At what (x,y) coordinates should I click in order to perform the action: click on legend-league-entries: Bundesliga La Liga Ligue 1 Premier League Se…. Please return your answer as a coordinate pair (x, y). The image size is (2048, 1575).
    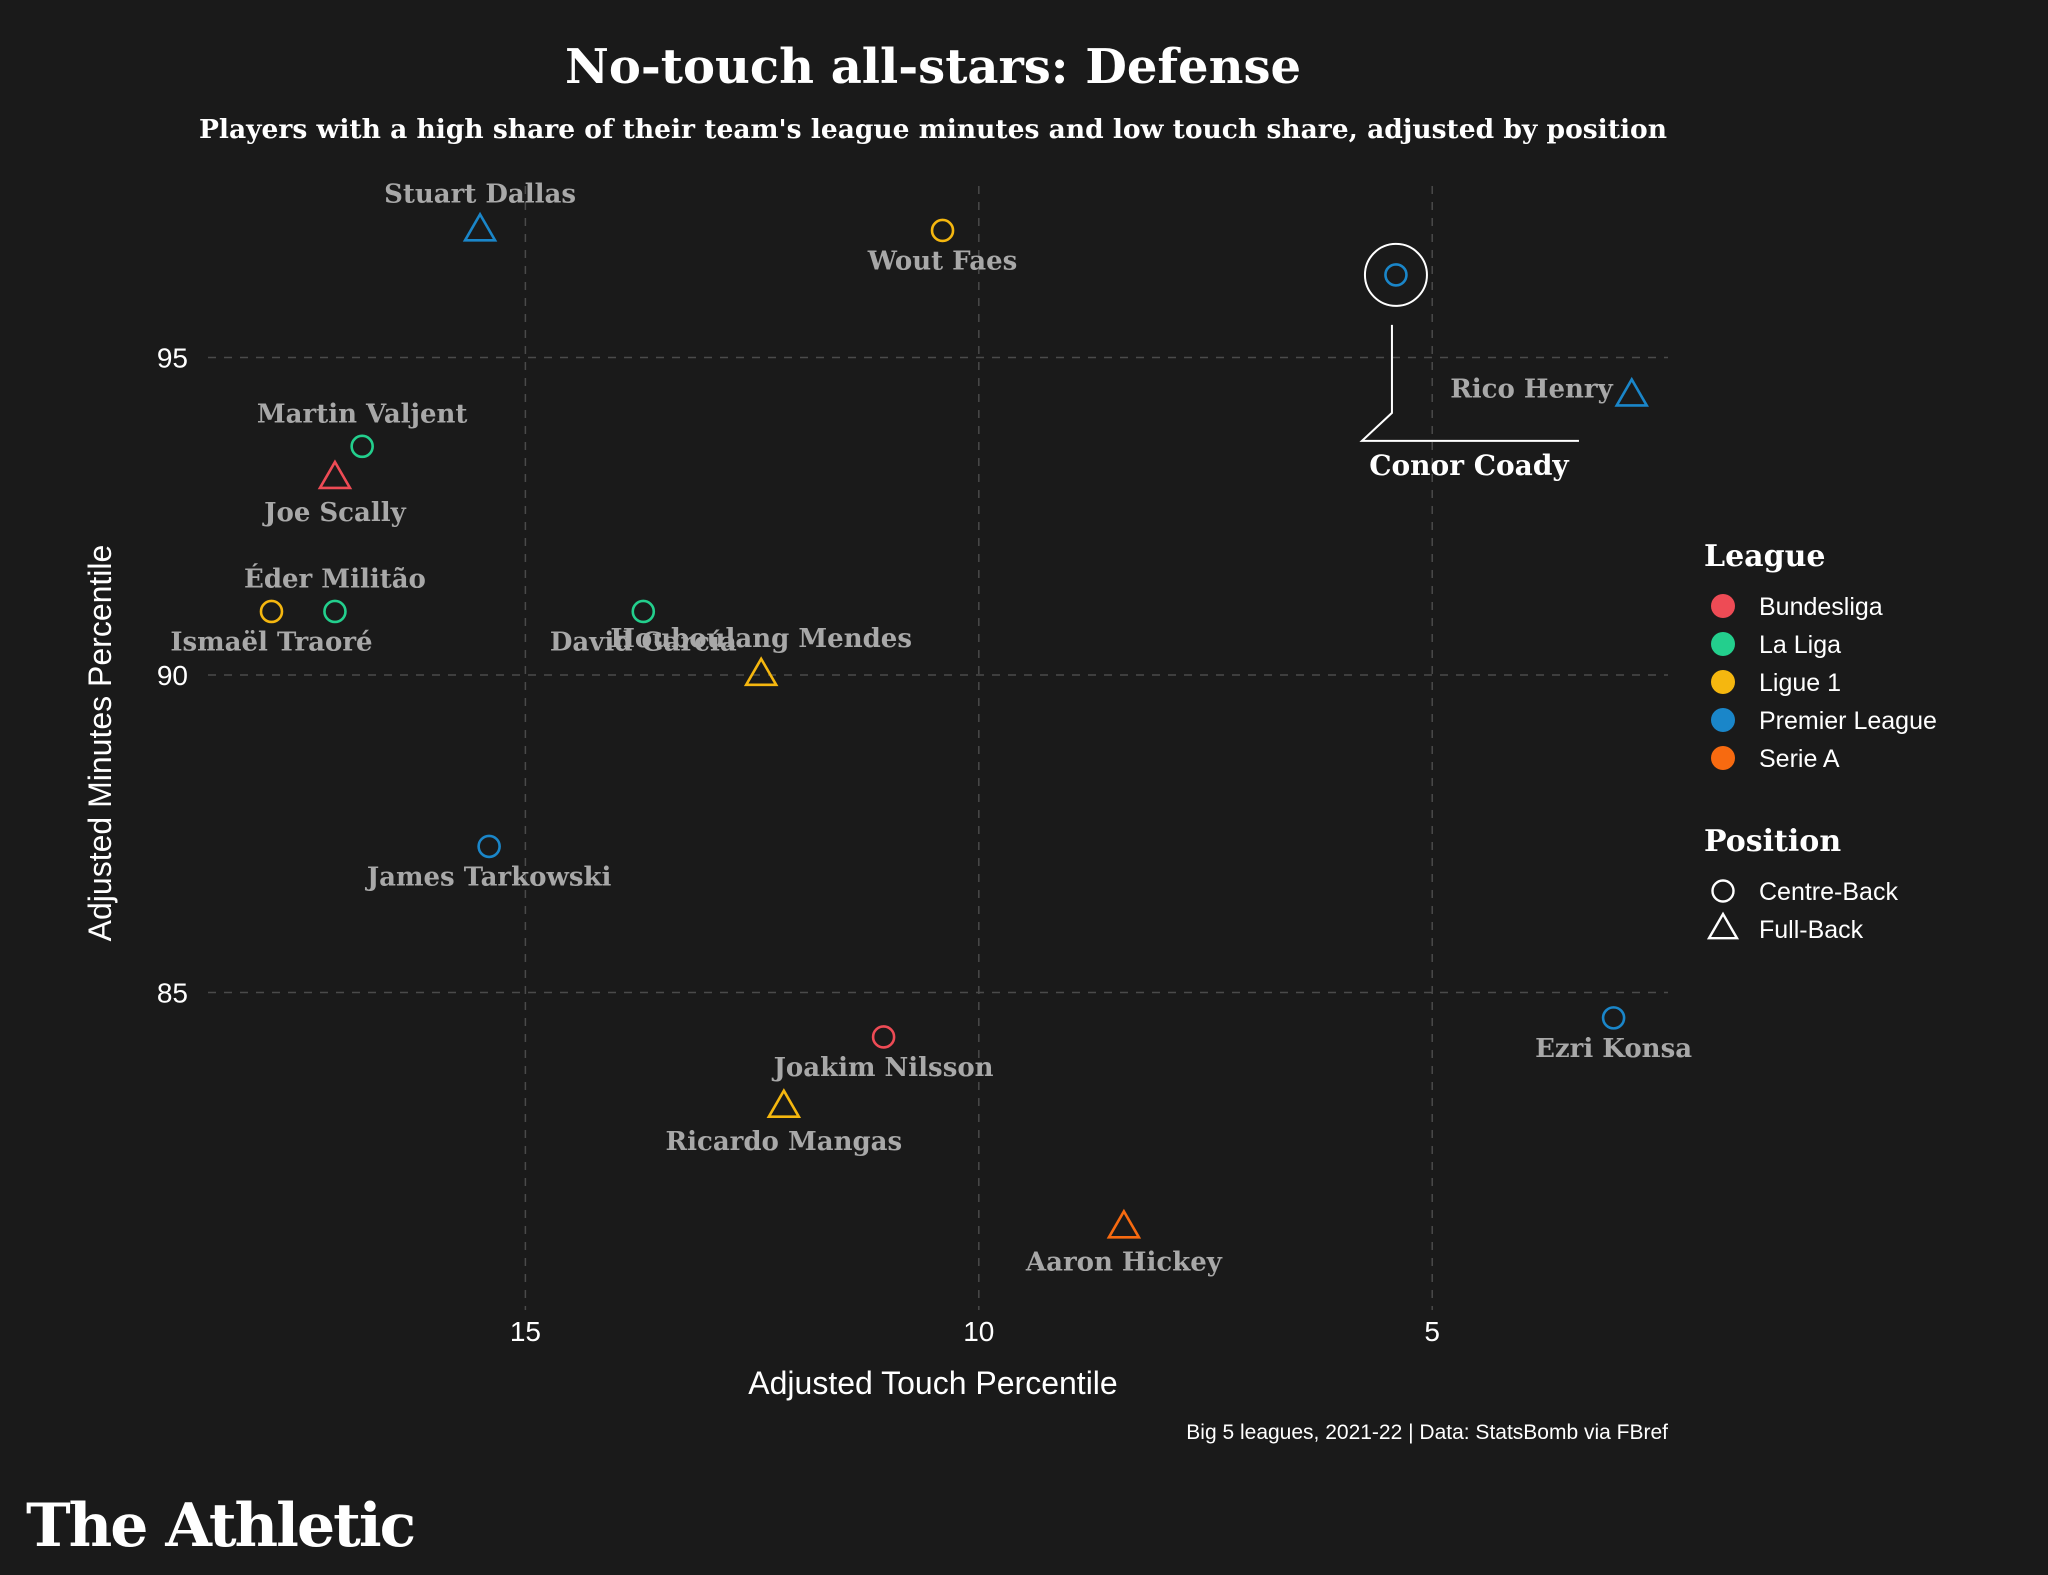
    Looking at the image, I should click on (1824, 683).